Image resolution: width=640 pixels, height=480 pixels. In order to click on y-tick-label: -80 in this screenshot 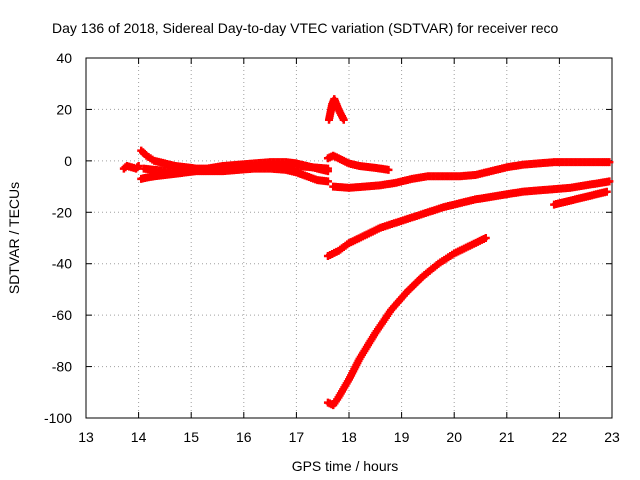, I will do `click(62, 367)`.